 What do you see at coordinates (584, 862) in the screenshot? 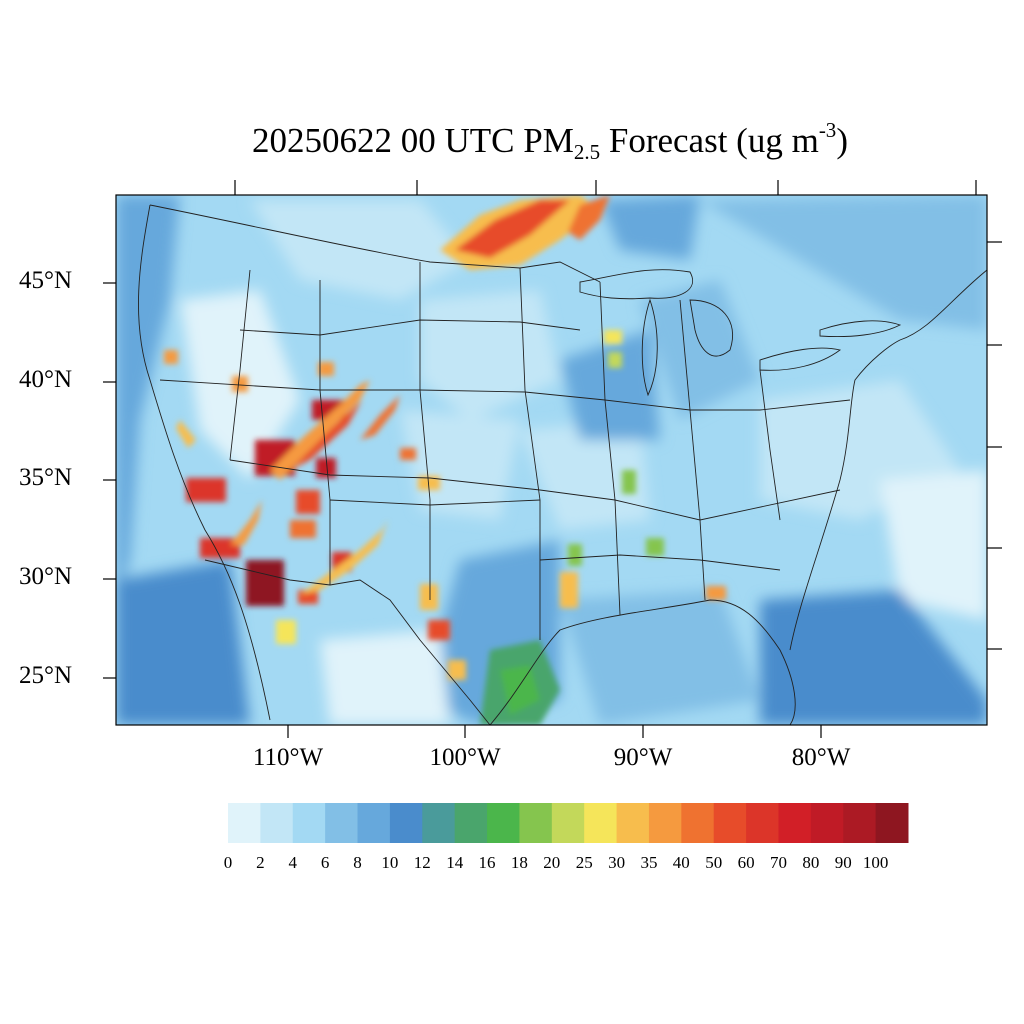
I see `colorbar-tick-label: 25` at bounding box center [584, 862].